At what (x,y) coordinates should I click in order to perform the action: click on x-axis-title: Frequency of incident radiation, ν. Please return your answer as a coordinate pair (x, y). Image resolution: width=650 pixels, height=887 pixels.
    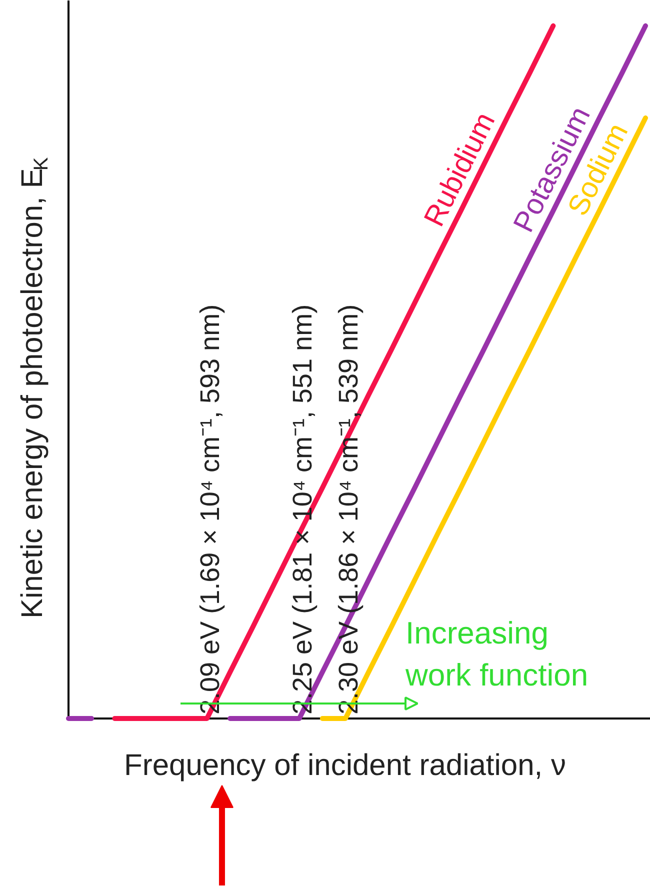
    Looking at the image, I should click on (345, 765).